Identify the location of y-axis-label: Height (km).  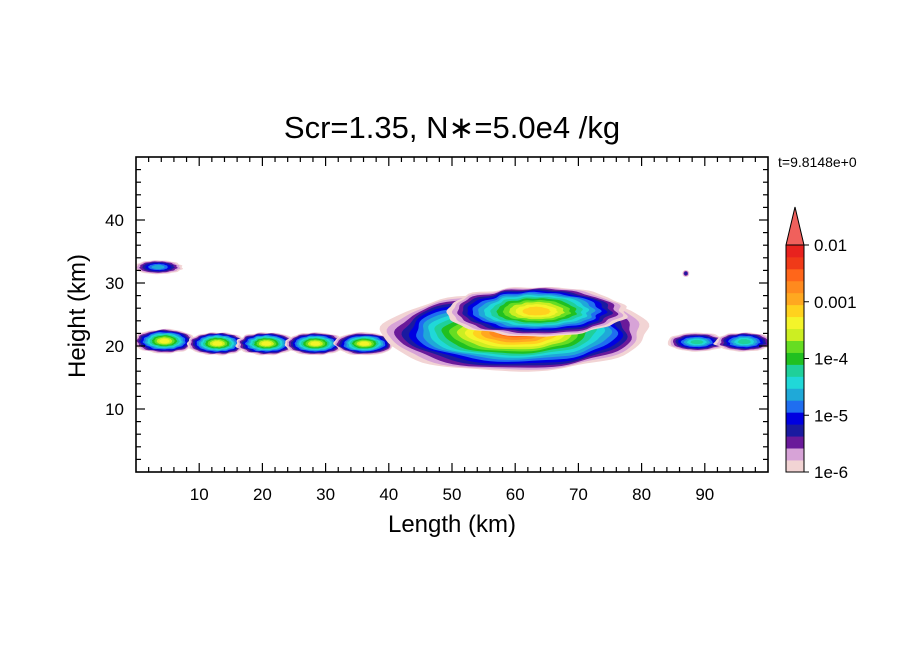
(77, 316).